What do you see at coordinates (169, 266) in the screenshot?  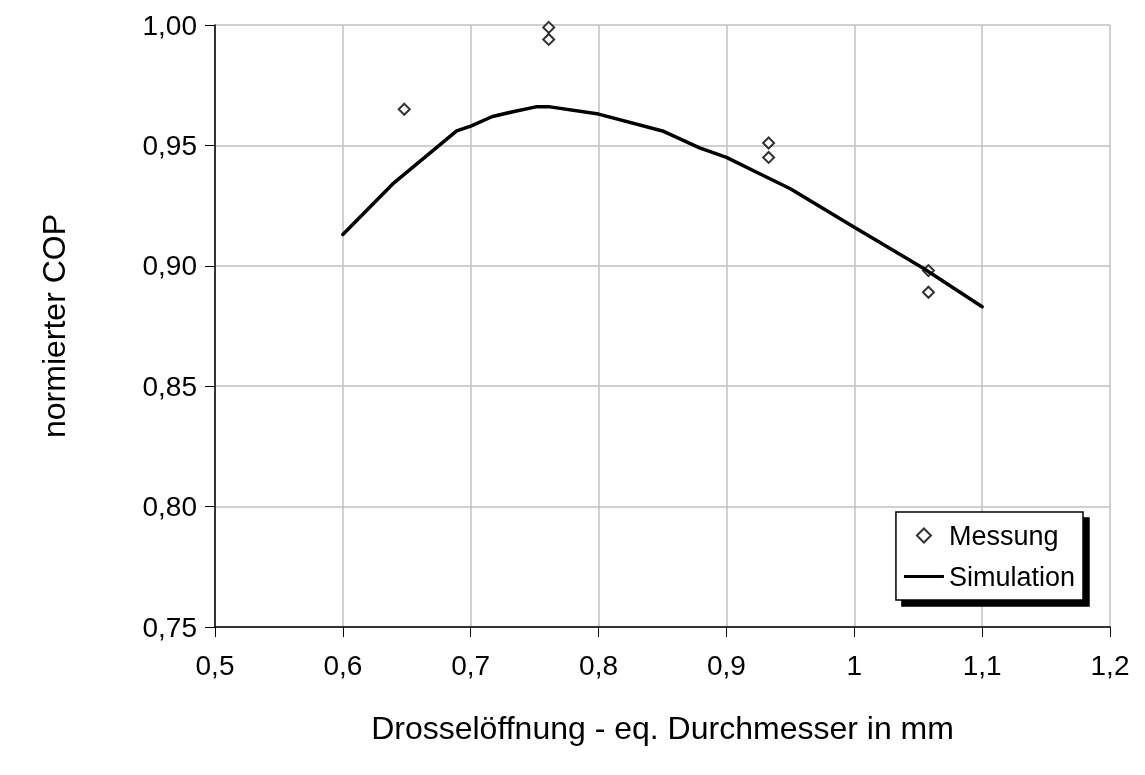 I see `y-tick-label: 0,90` at bounding box center [169, 266].